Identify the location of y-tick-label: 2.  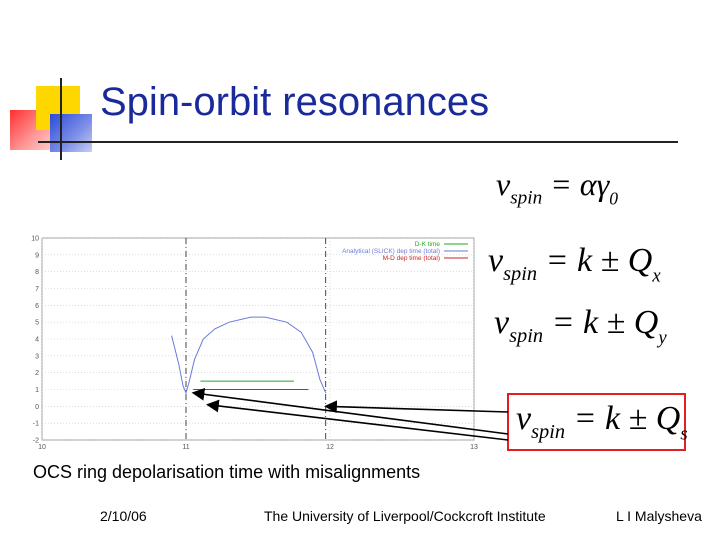
(37, 373).